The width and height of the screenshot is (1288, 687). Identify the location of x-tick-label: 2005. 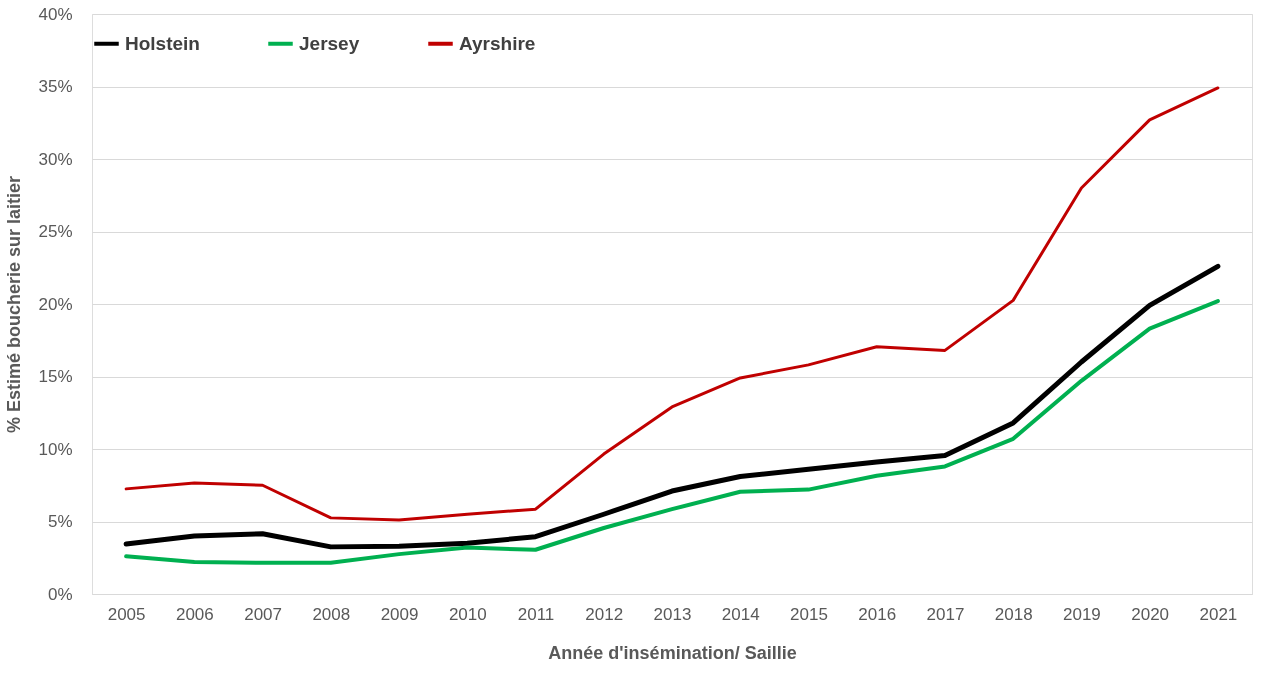
(126, 614).